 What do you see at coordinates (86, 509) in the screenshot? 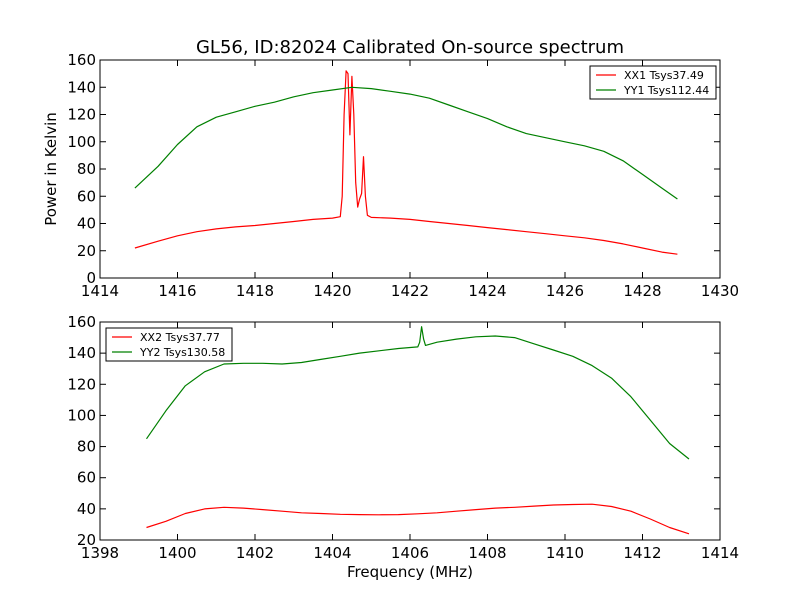
I see `bottom-y-tick-label: 40` at bounding box center [86, 509].